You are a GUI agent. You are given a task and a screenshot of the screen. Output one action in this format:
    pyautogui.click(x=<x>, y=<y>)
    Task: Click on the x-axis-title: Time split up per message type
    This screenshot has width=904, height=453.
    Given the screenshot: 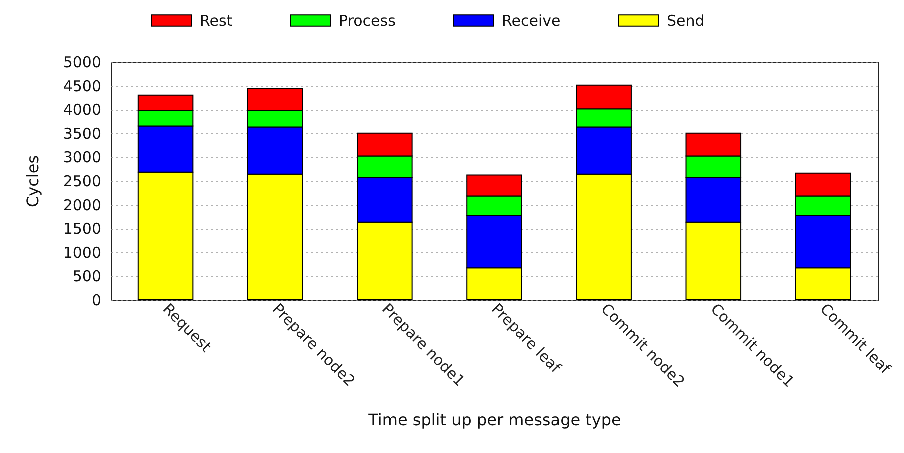 What is the action you would take?
    pyautogui.click(x=495, y=420)
    